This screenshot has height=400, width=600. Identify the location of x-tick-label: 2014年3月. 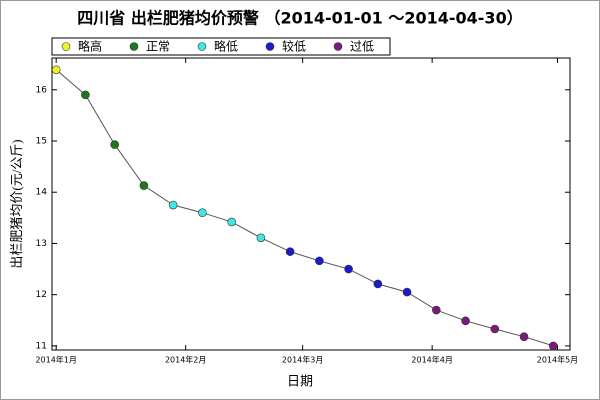
(302, 360).